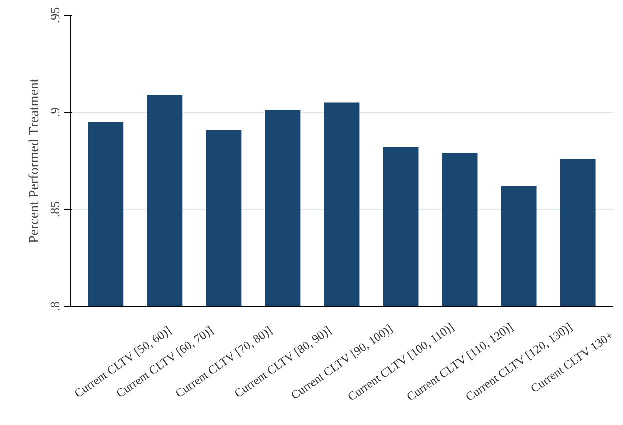 This screenshot has width=623, height=425. Describe the element at coordinates (55, 307) in the screenshot. I see `y-tick-label: .8` at that location.